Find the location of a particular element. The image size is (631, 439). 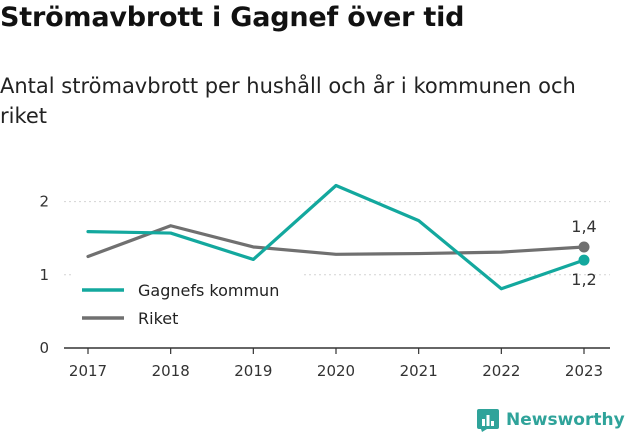

brand-name: Newsworthy is located at coordinates (565, 420).